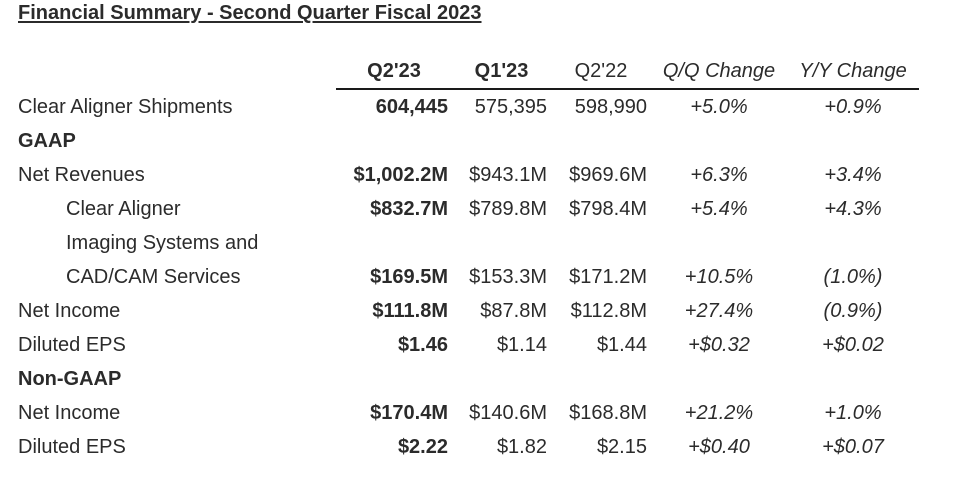  I want to click on header-q2-23: Q2'23, so click(394, 72).